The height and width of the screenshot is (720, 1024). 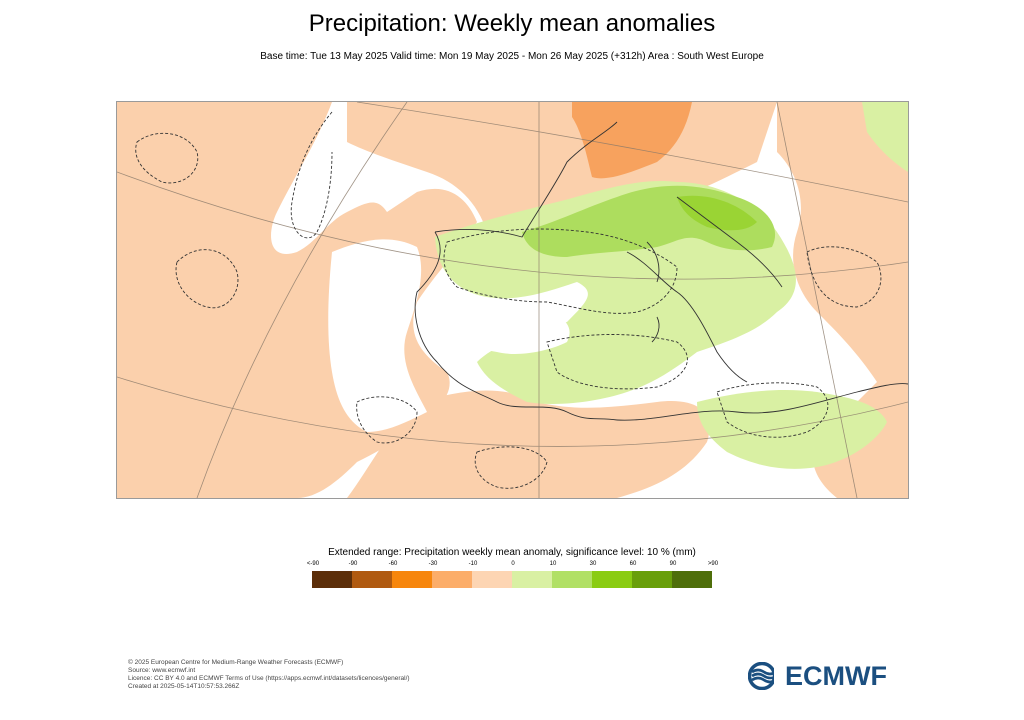 I want to click on legend-tick: -30, so click(x=433, y=564).